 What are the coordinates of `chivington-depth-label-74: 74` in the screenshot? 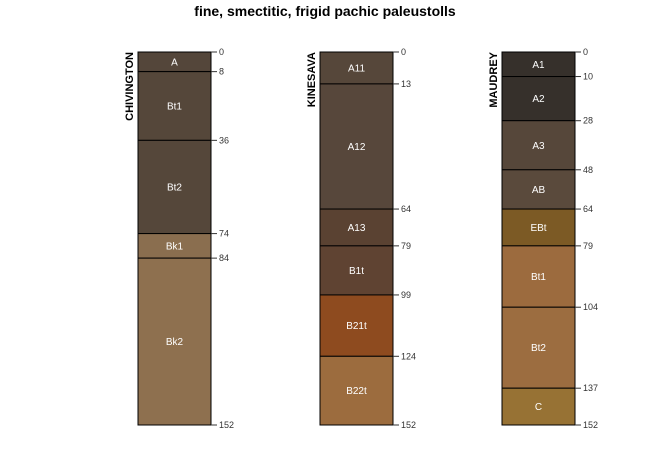 It's located at (224, 234).